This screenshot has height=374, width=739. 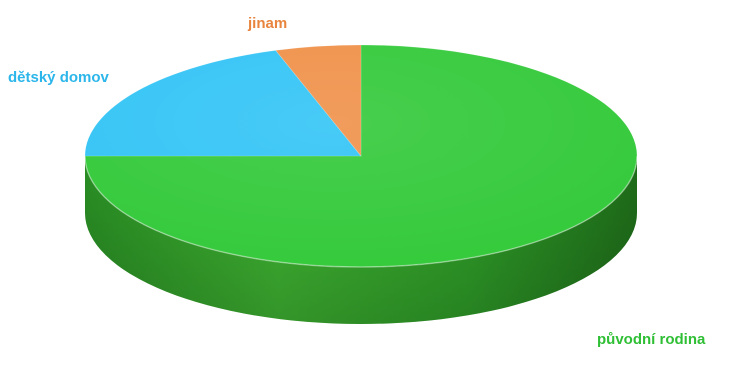 What do you see at coordinates (59, 77) in the screenshot?
I see `slice-label-detsky-domov: dětský domov` at bounding box center [59, 77].